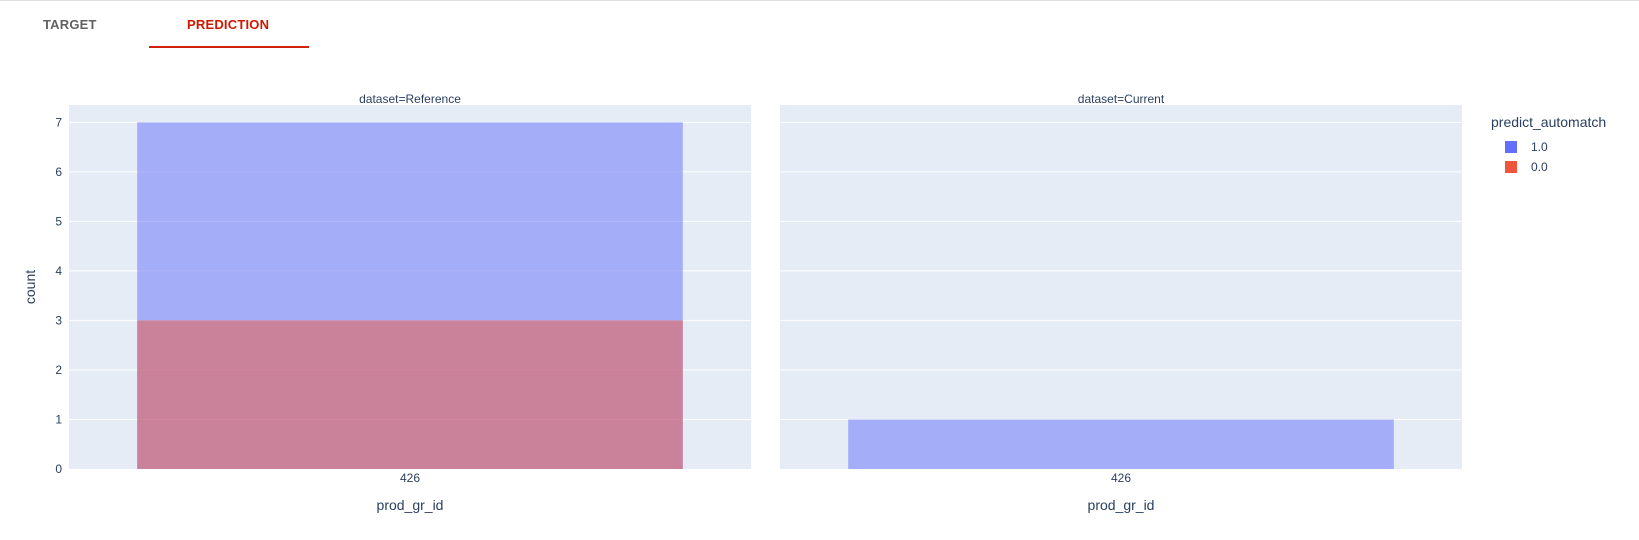 This screenshot has height=540, width=1639. What do you see at coordinates (819, 0) in the screenshot?
I see `top-border` at bounding box center [819, 0].